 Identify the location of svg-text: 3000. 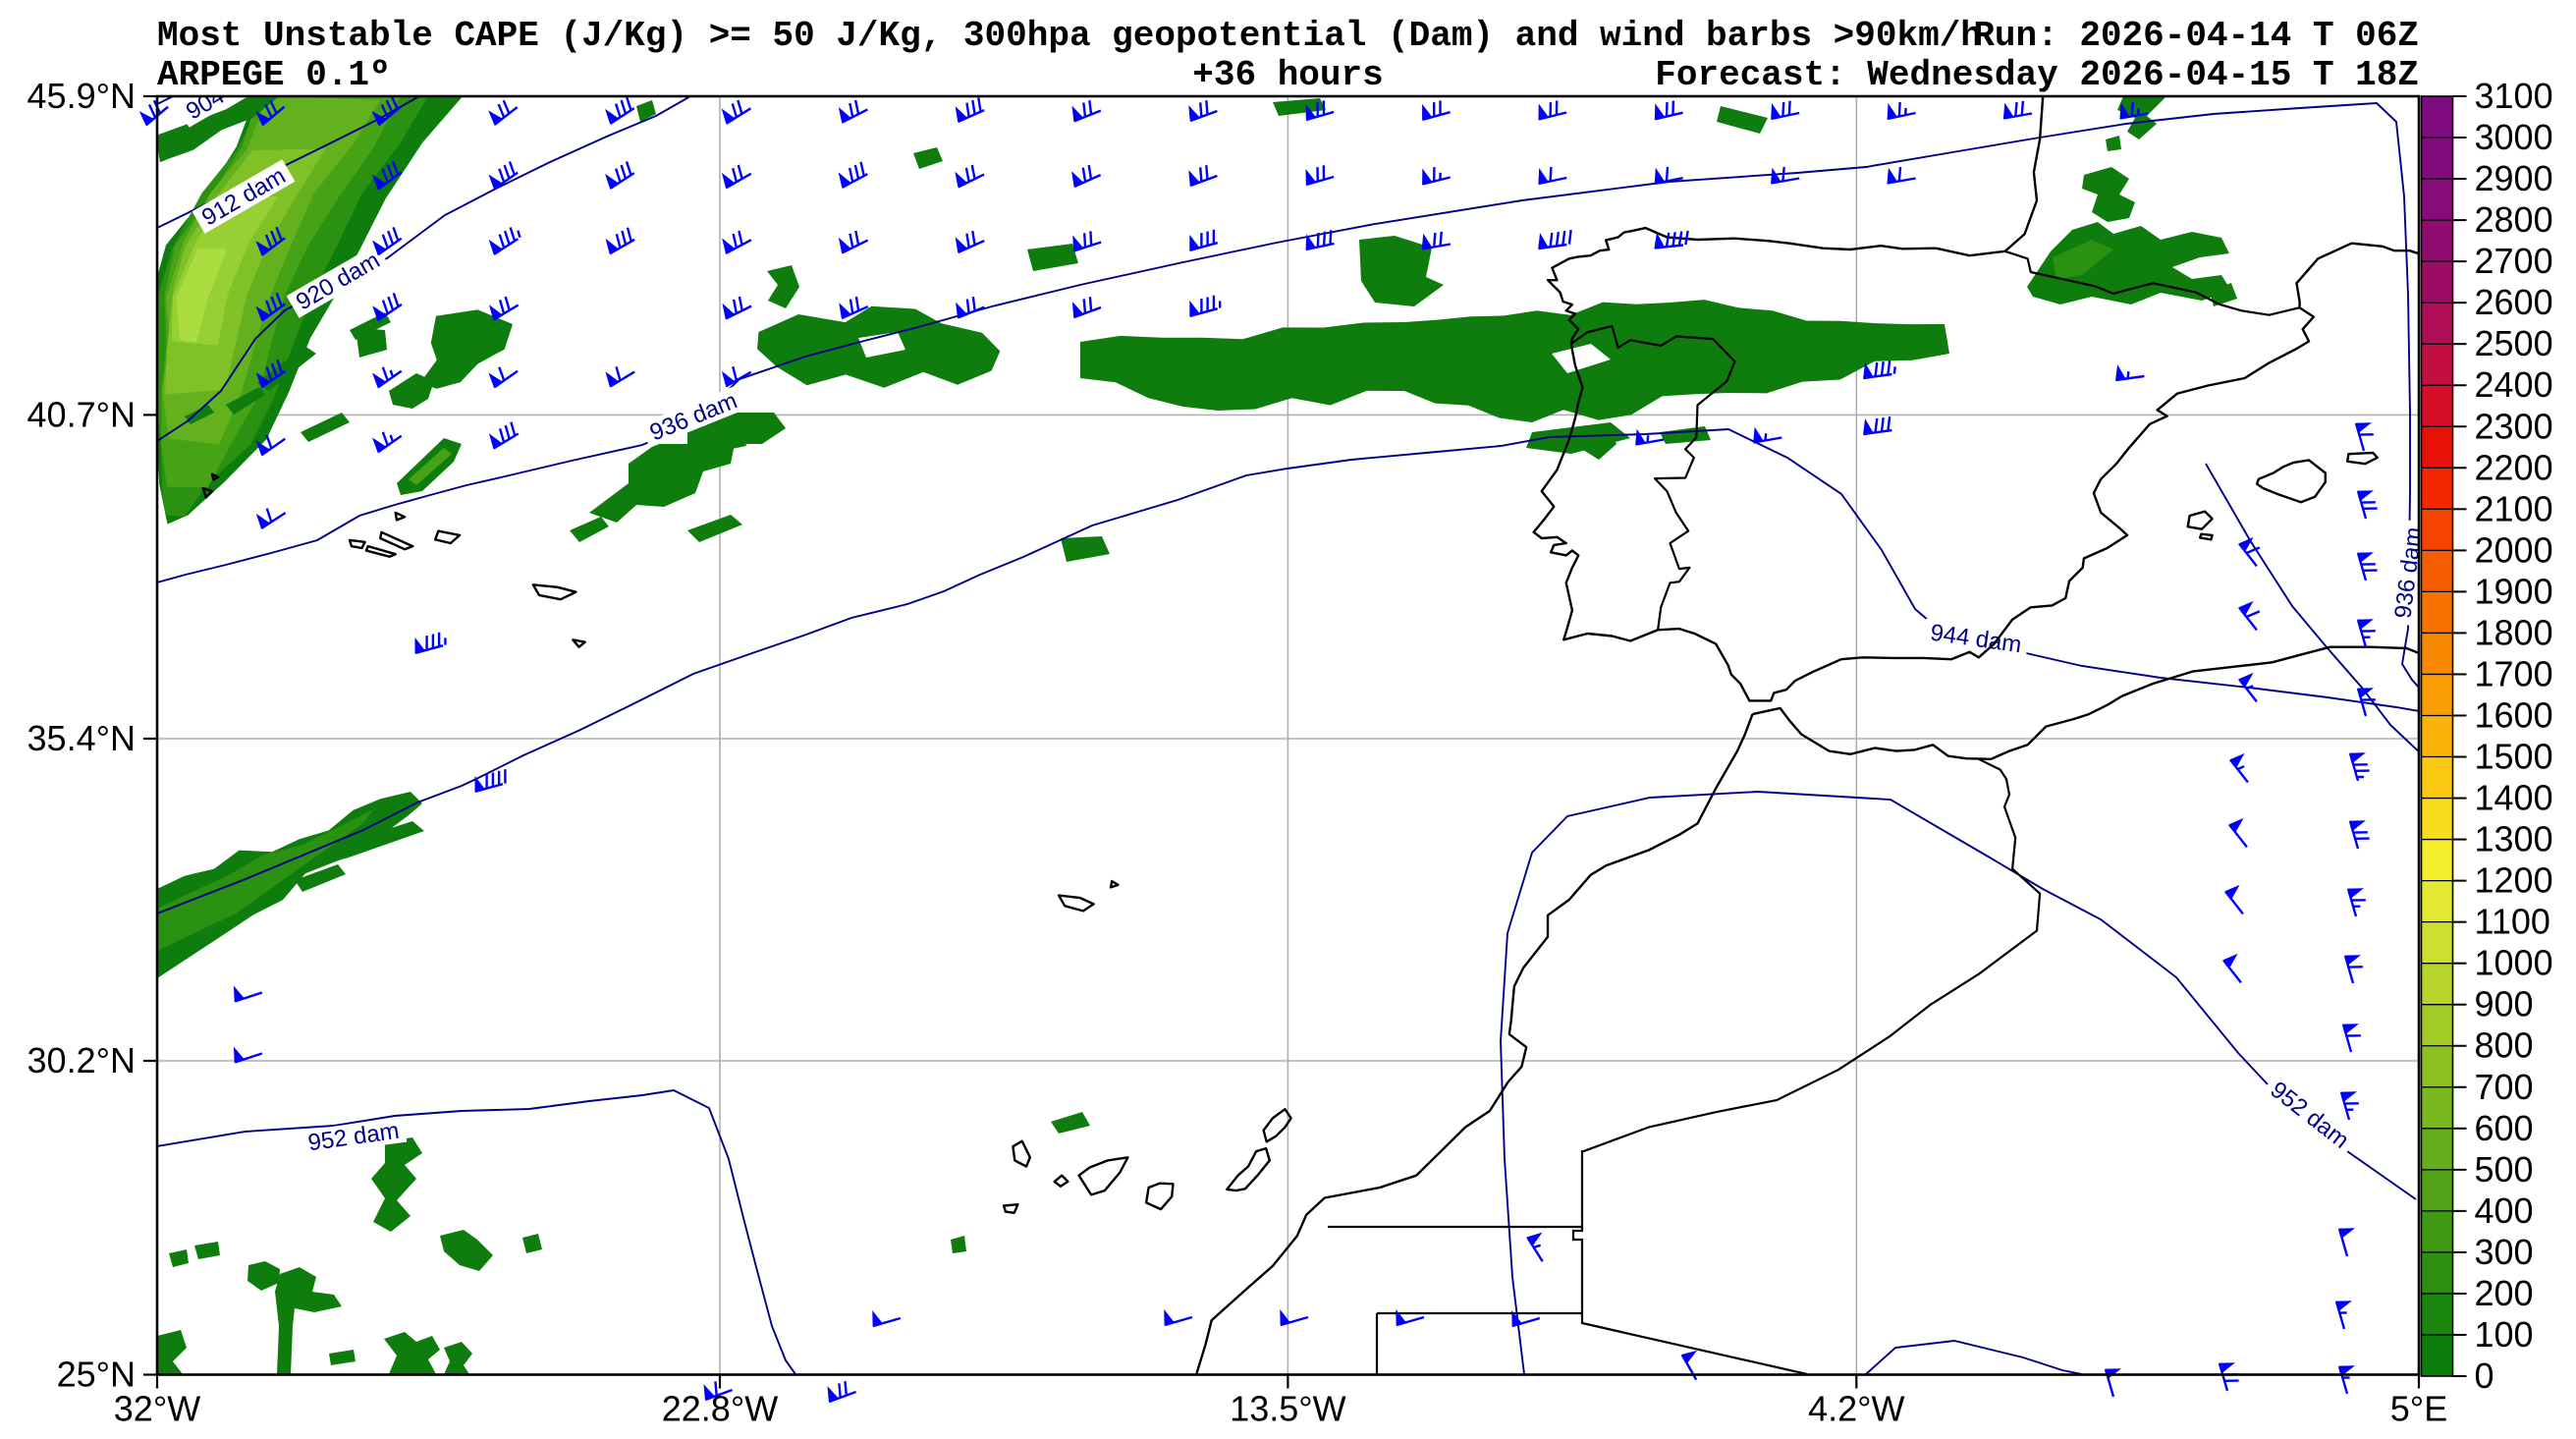
(2514, 137).